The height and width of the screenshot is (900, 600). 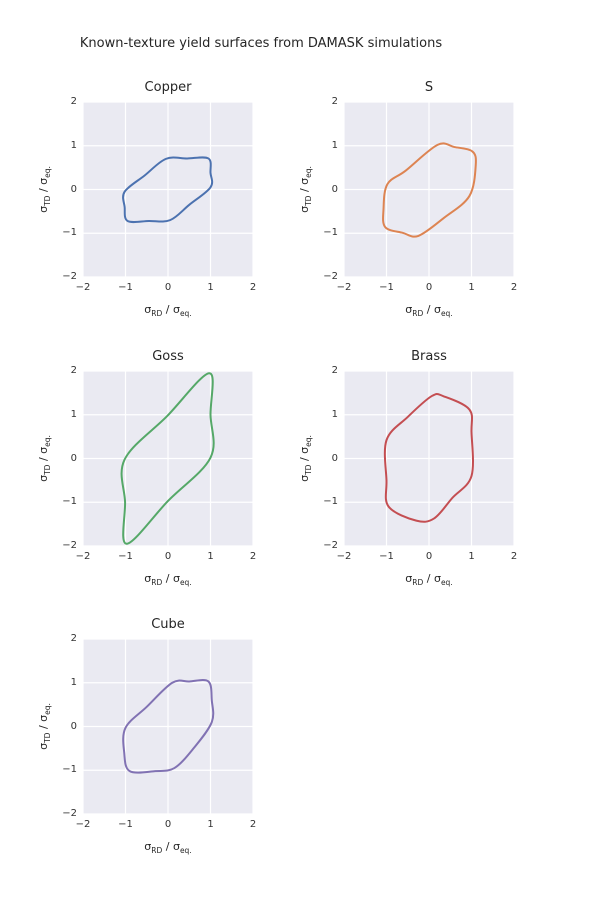 I want to click on subplot-title: Copper, so click(x=168, y=87).